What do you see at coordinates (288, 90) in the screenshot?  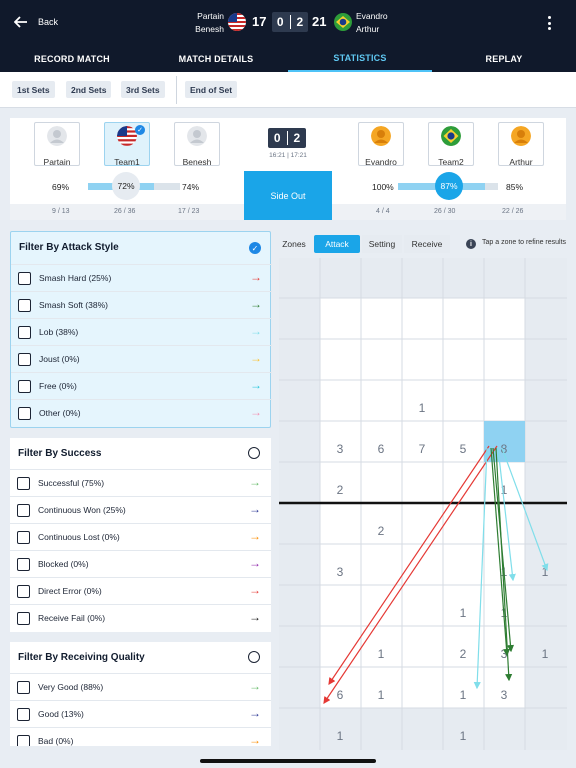 I see `set-filter-bar: 1st Sets 2nd Sets 3rd Sets End of Set` at bounding box center [288, 90].